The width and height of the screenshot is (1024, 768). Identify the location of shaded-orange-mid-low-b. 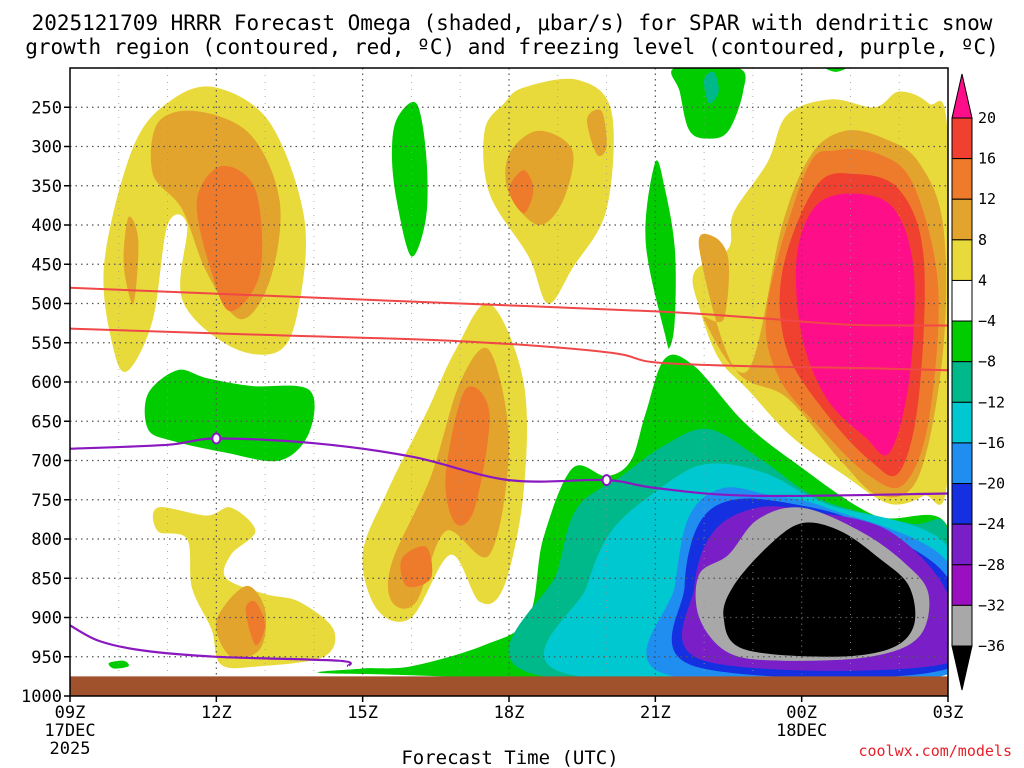
(416, 567).